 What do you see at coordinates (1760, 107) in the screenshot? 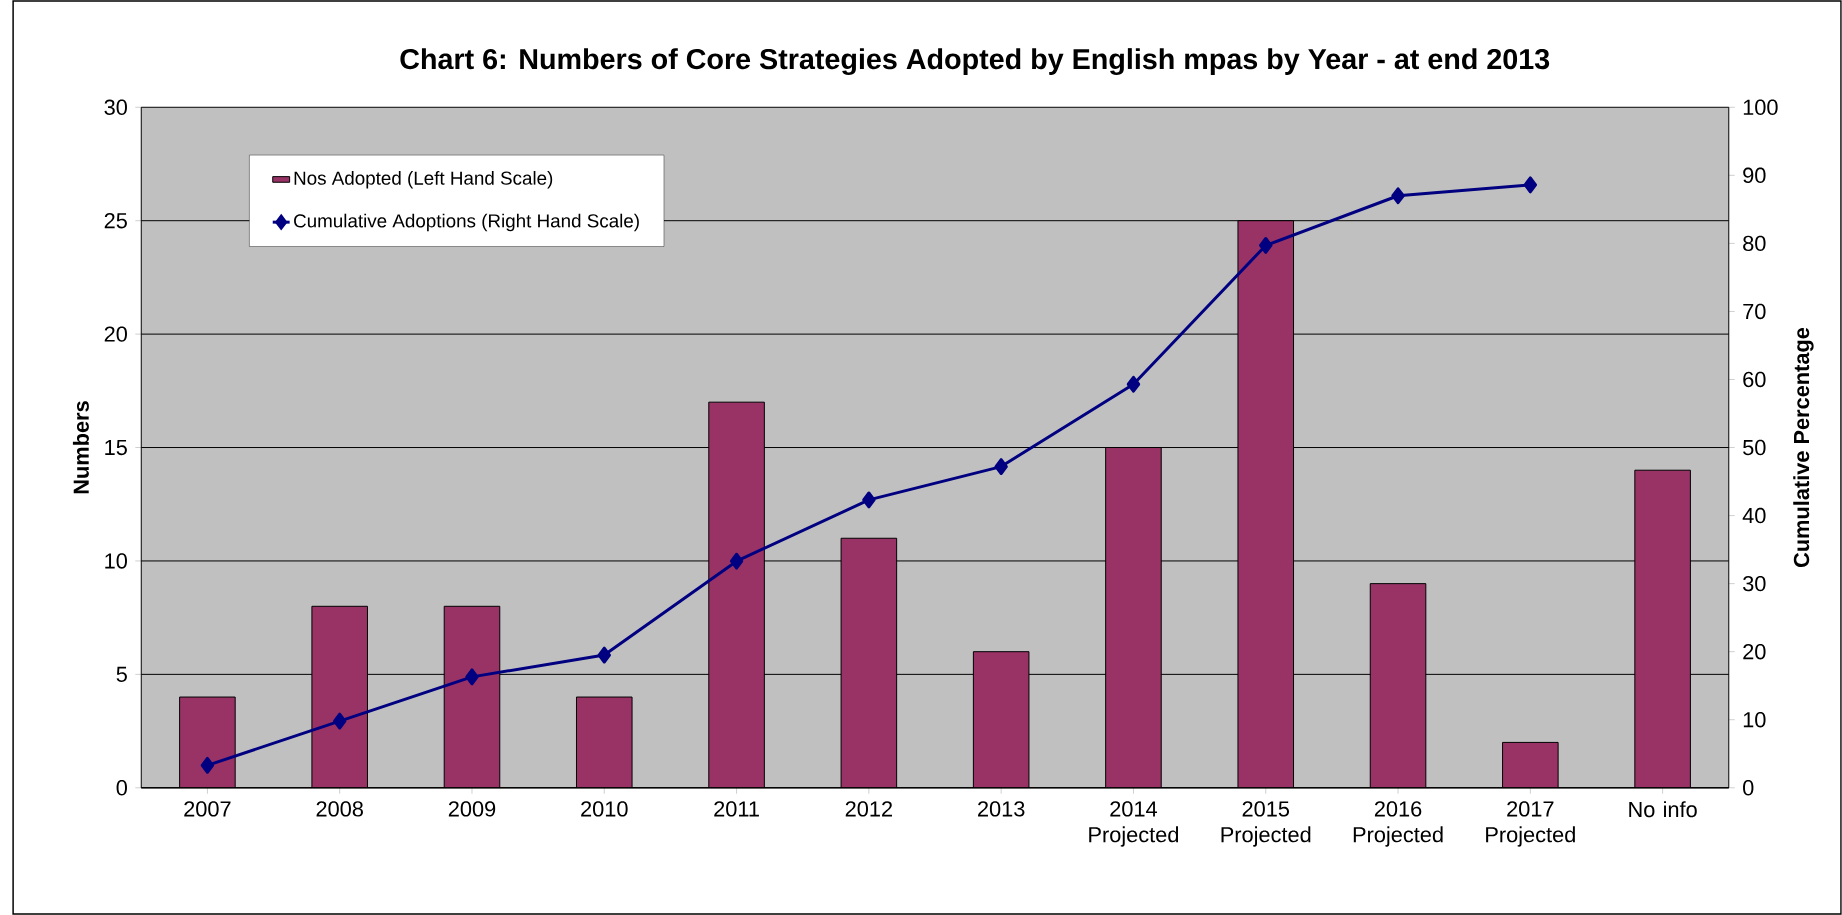
I see `y2-tick-label: 100` at bounding box center [1760, 107].